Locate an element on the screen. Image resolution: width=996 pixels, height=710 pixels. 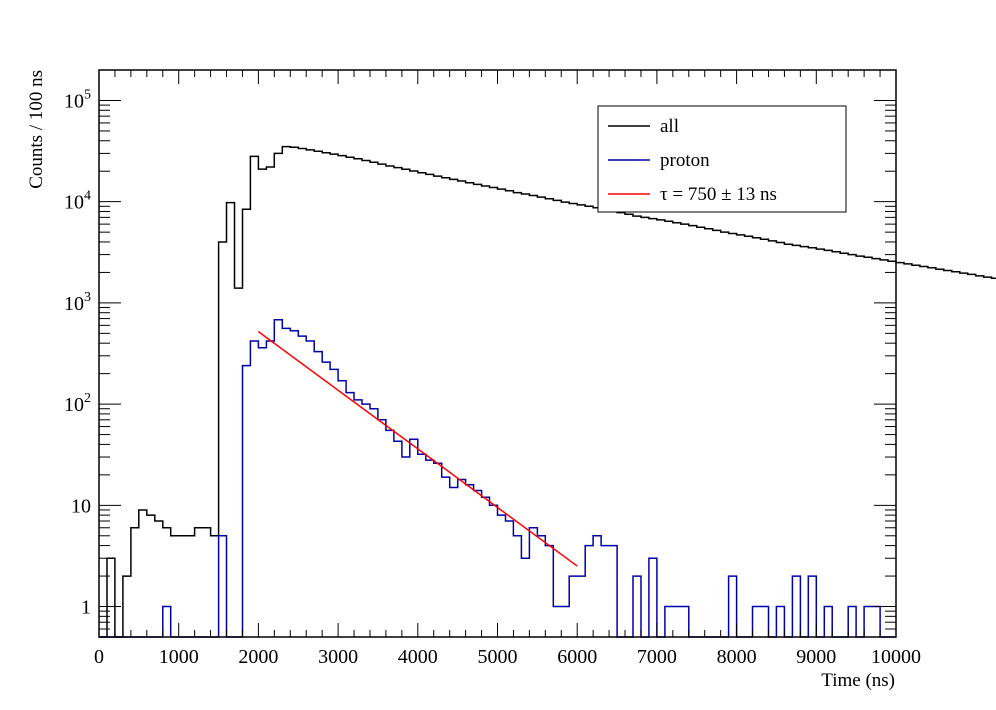
legend-label-fit: τ = 750 ± 13 ns is located at coordinates (718, 194).